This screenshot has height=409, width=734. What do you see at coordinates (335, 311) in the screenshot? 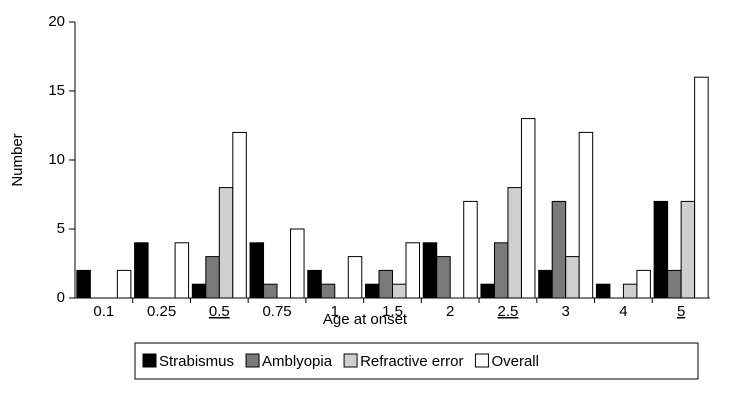
I see `x-tick-label: 1` at bounding box center [335, 311].